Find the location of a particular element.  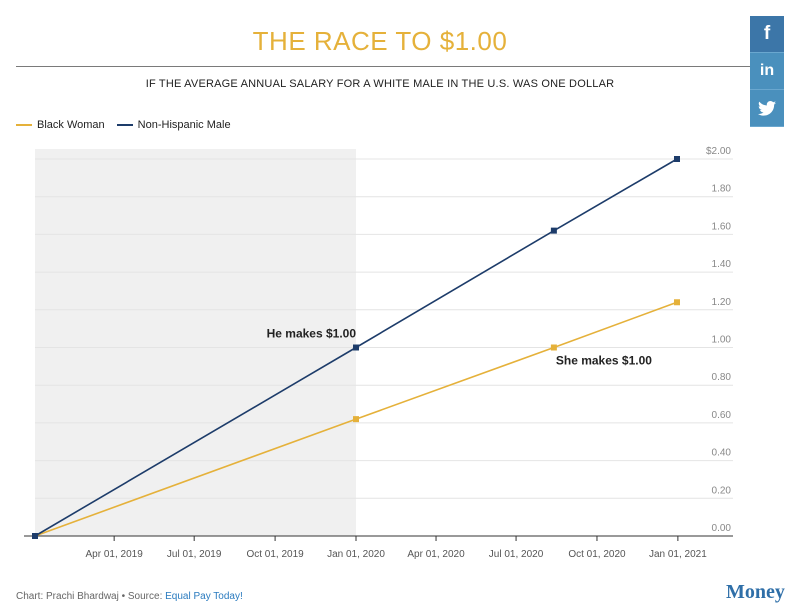

money-logo: Money is located at coordinates (755, 592).